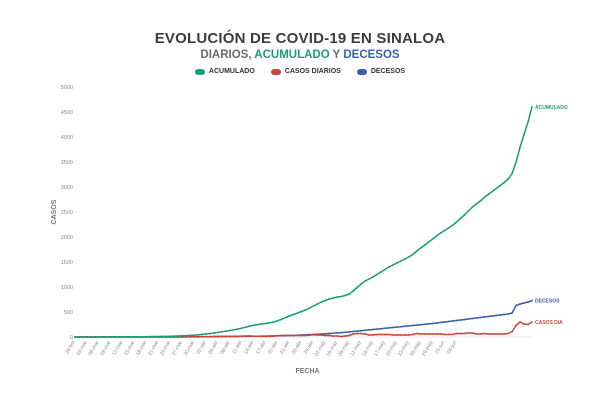 This screenshot has width=600, height=400. What do you see at coordinates (440, 347) in the screenshot?
I see `x-tick-label: 01-jun` at bounding box center [440, 347].